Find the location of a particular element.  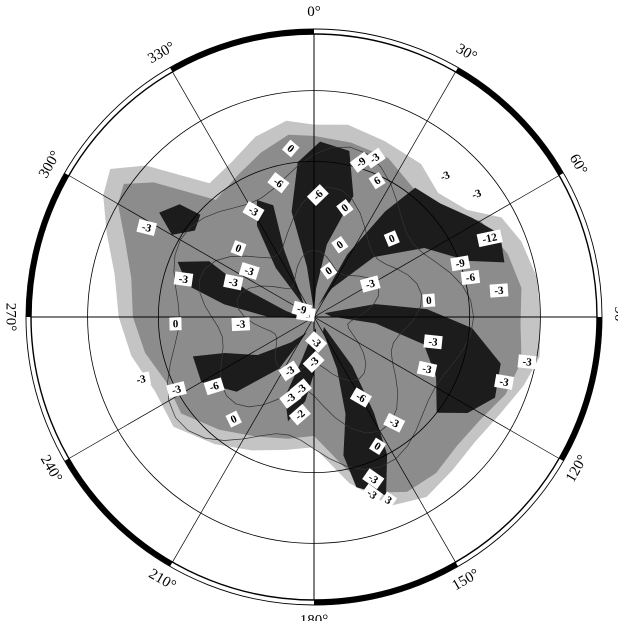

contour-label: -2 is located at coordinates (299, 414).